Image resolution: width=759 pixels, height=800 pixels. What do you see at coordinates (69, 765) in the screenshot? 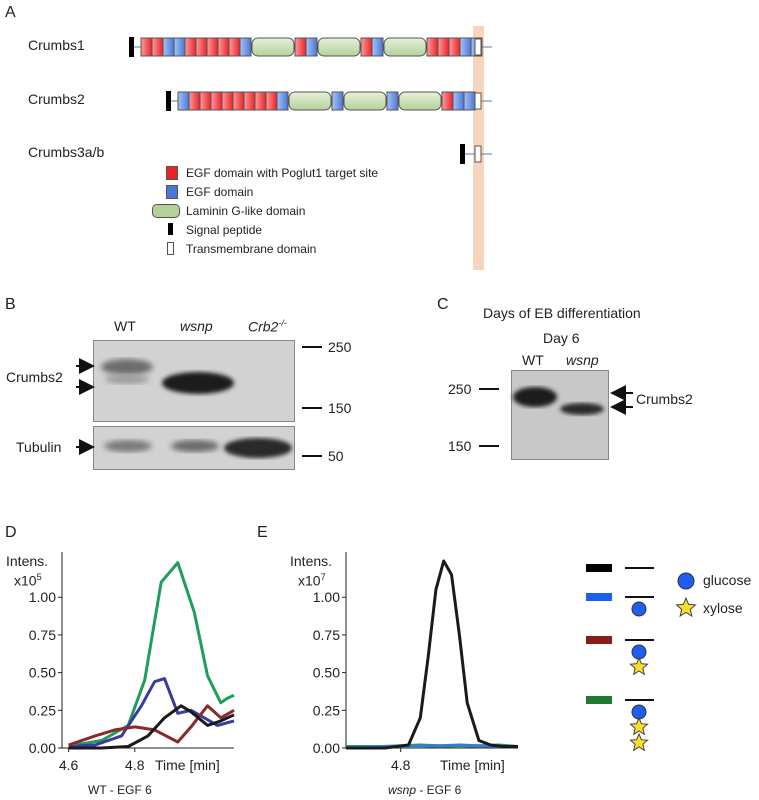
I see `x-tick-label: 4.6` at bounding box center [69, 765].